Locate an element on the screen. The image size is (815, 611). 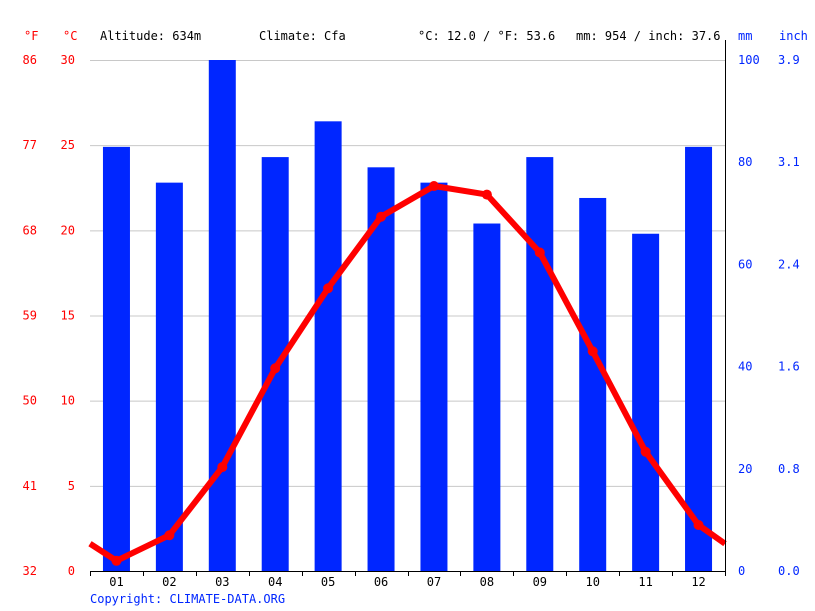
x-tick-label: 04 is located at coordinates (275, 582).